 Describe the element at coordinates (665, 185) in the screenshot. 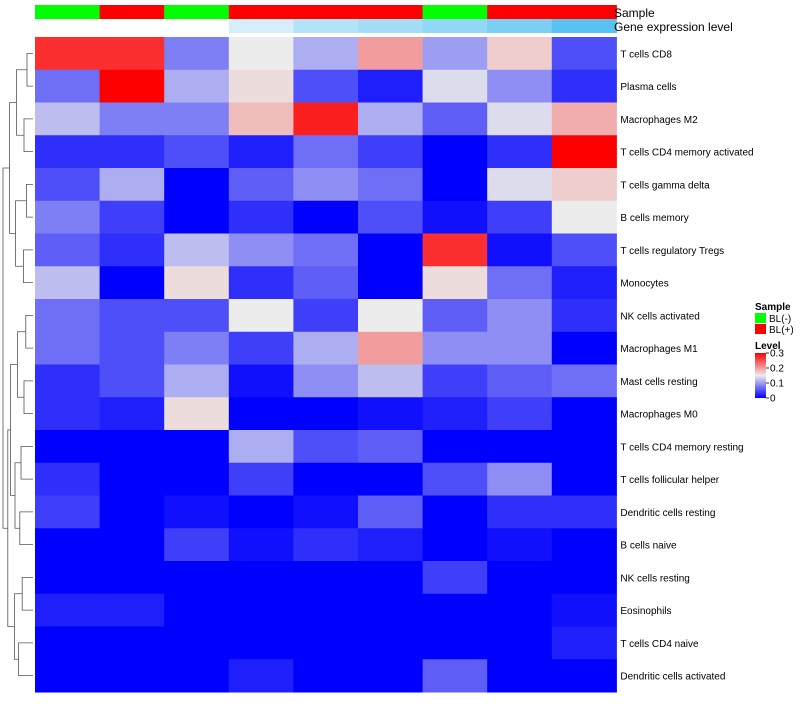

I see `row-label: T cells gamma delta` at that location.